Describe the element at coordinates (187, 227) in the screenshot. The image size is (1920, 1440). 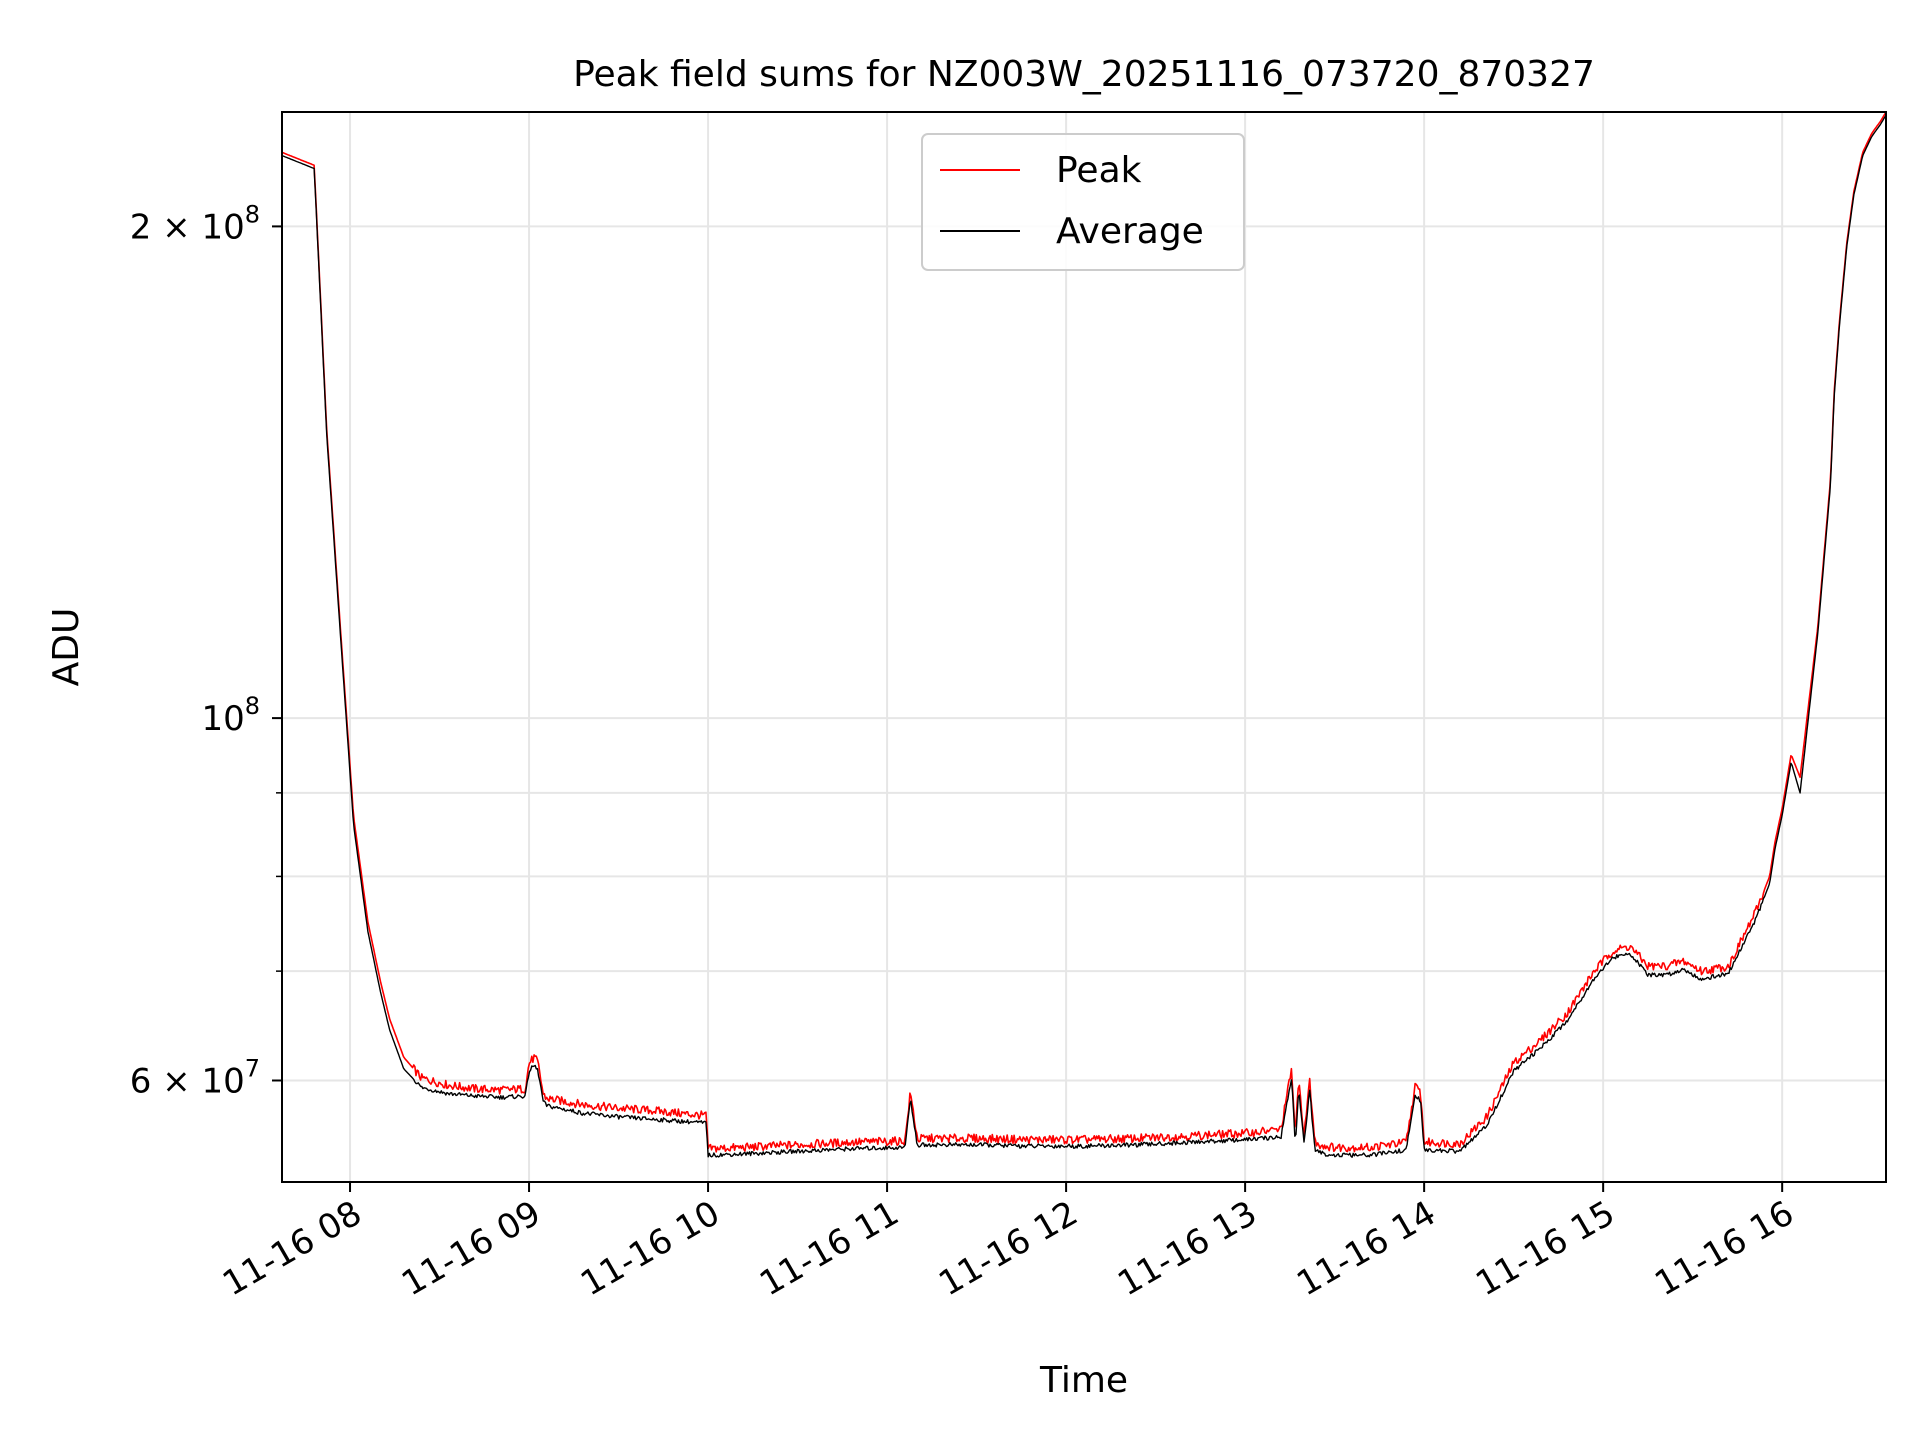
I see `y-tick-mantissa: 2 × 10` at that location.